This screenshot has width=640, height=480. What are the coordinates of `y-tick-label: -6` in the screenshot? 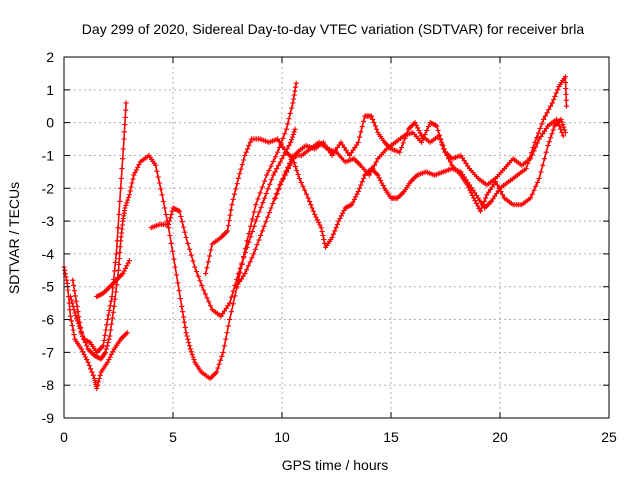 It's located at (48, 320).